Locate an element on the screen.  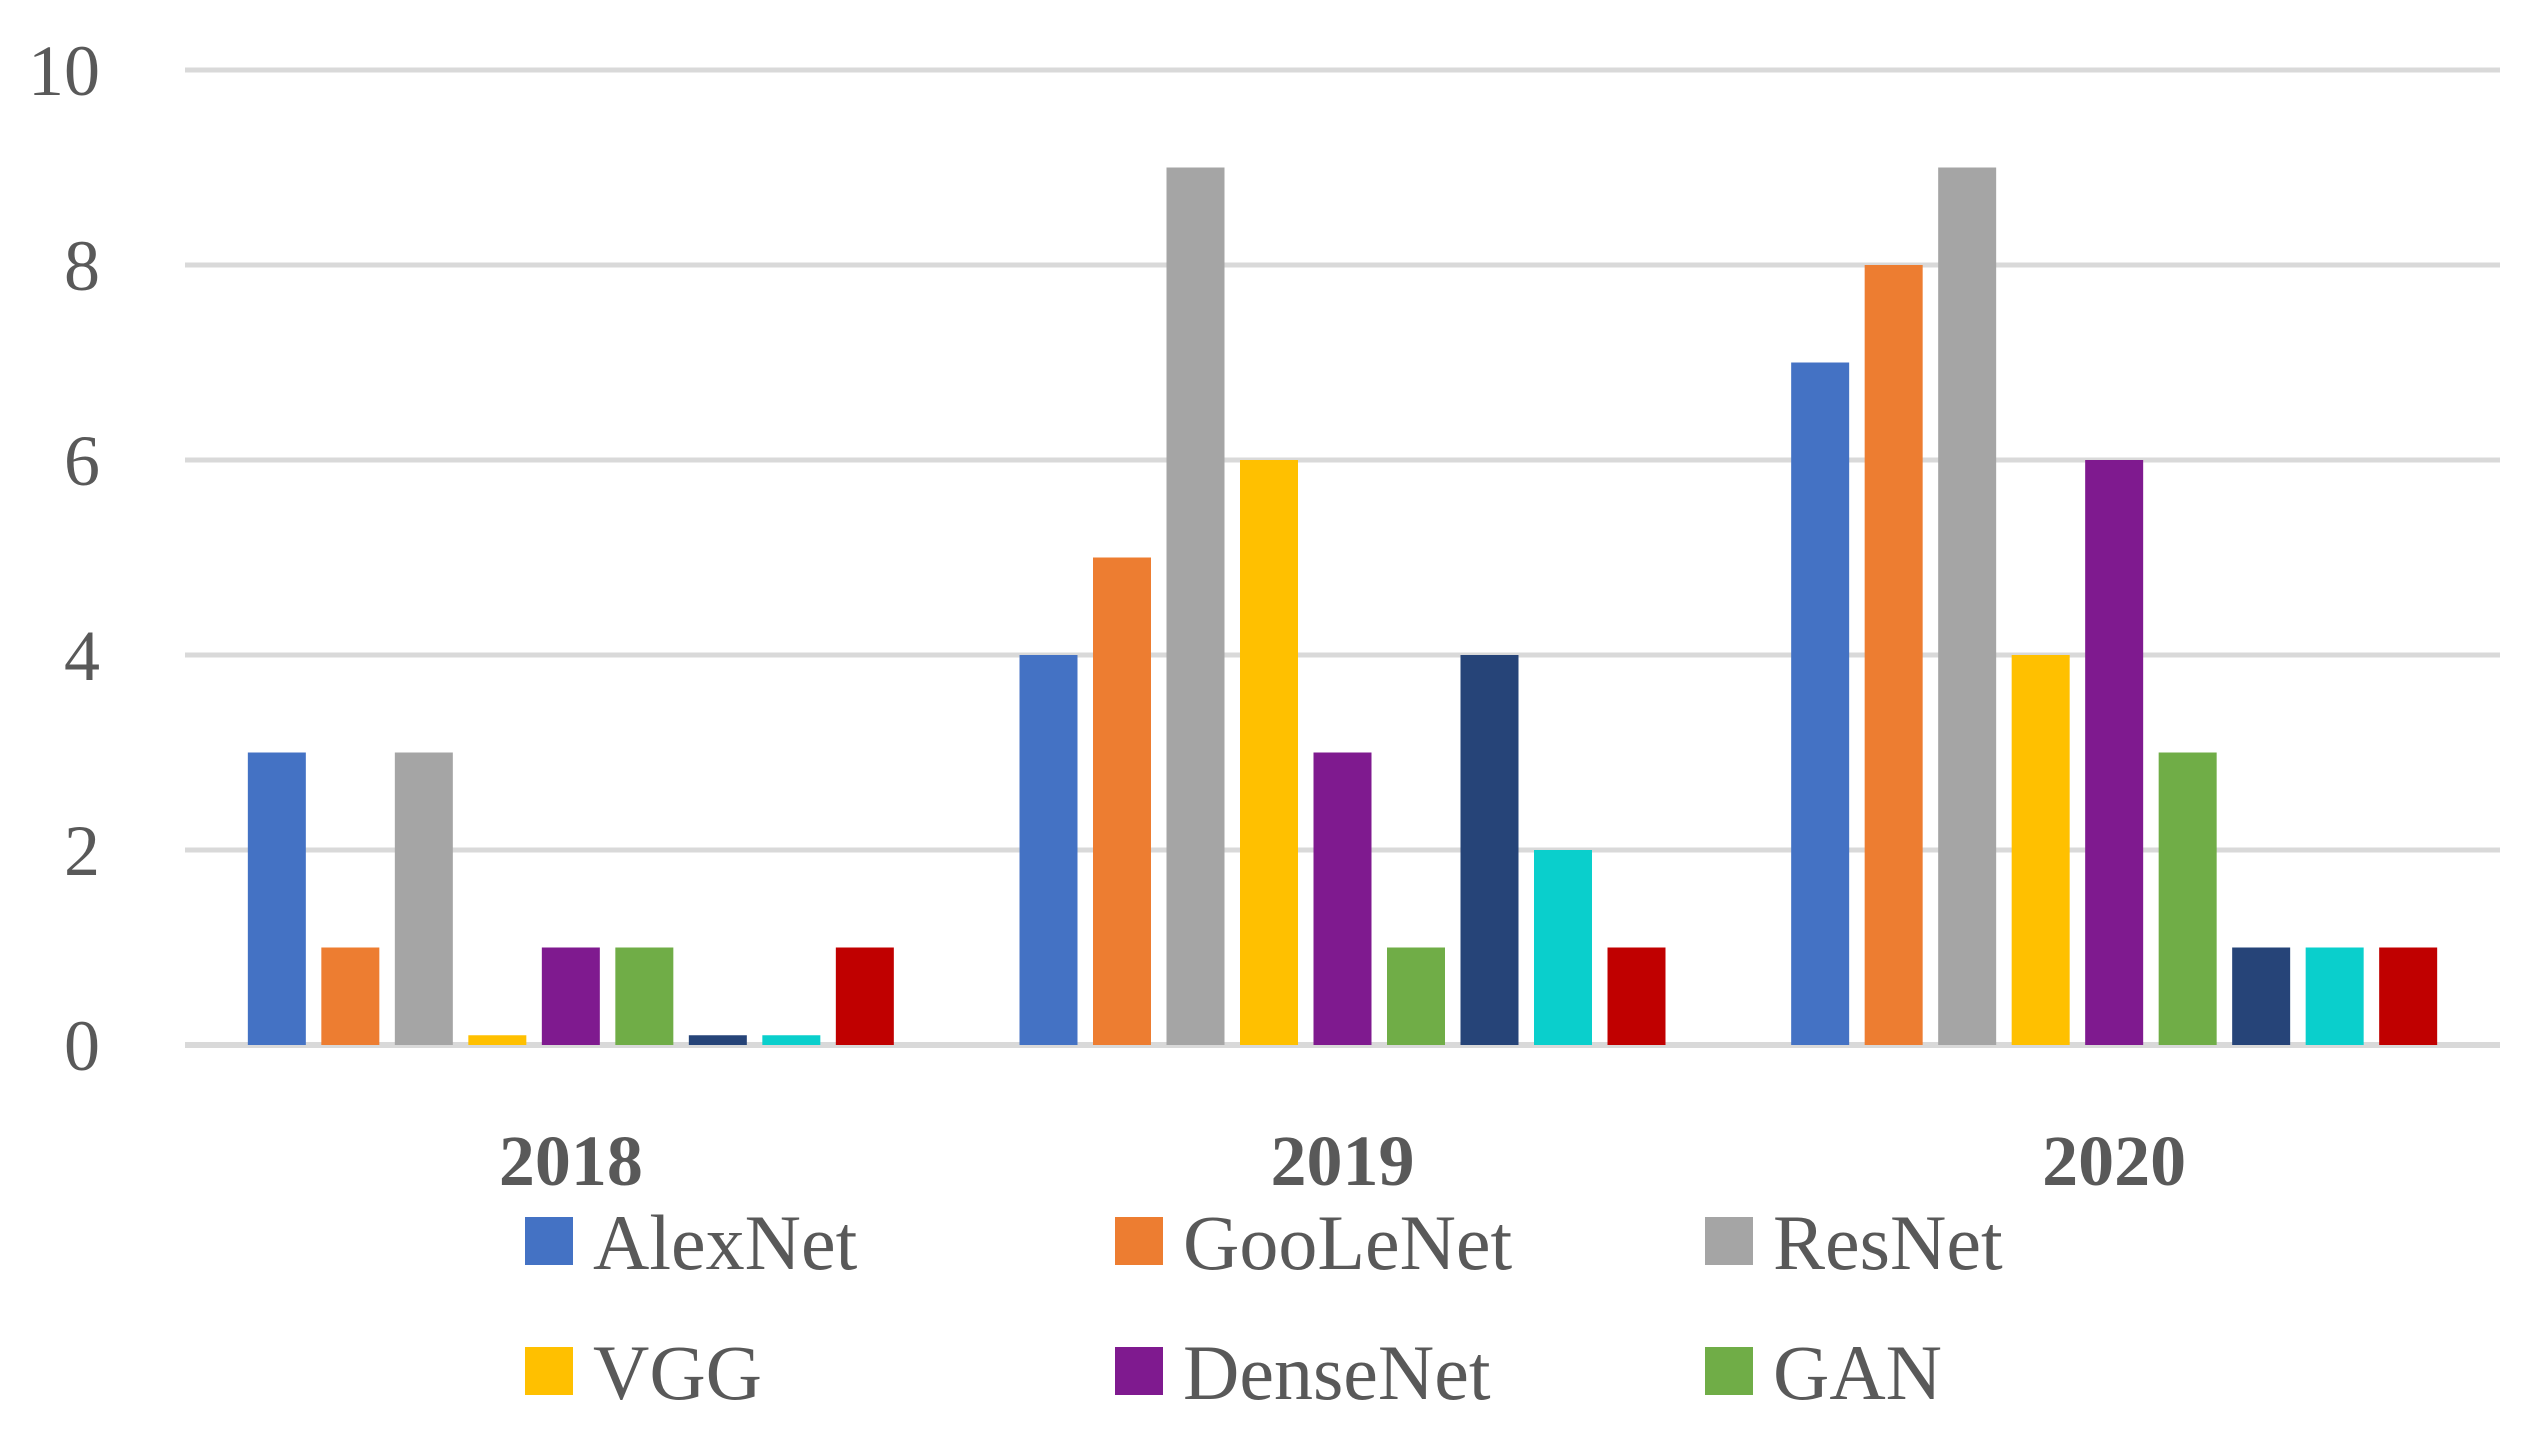
legend-label: DenseNet is located at coordinates (1337, 1372).